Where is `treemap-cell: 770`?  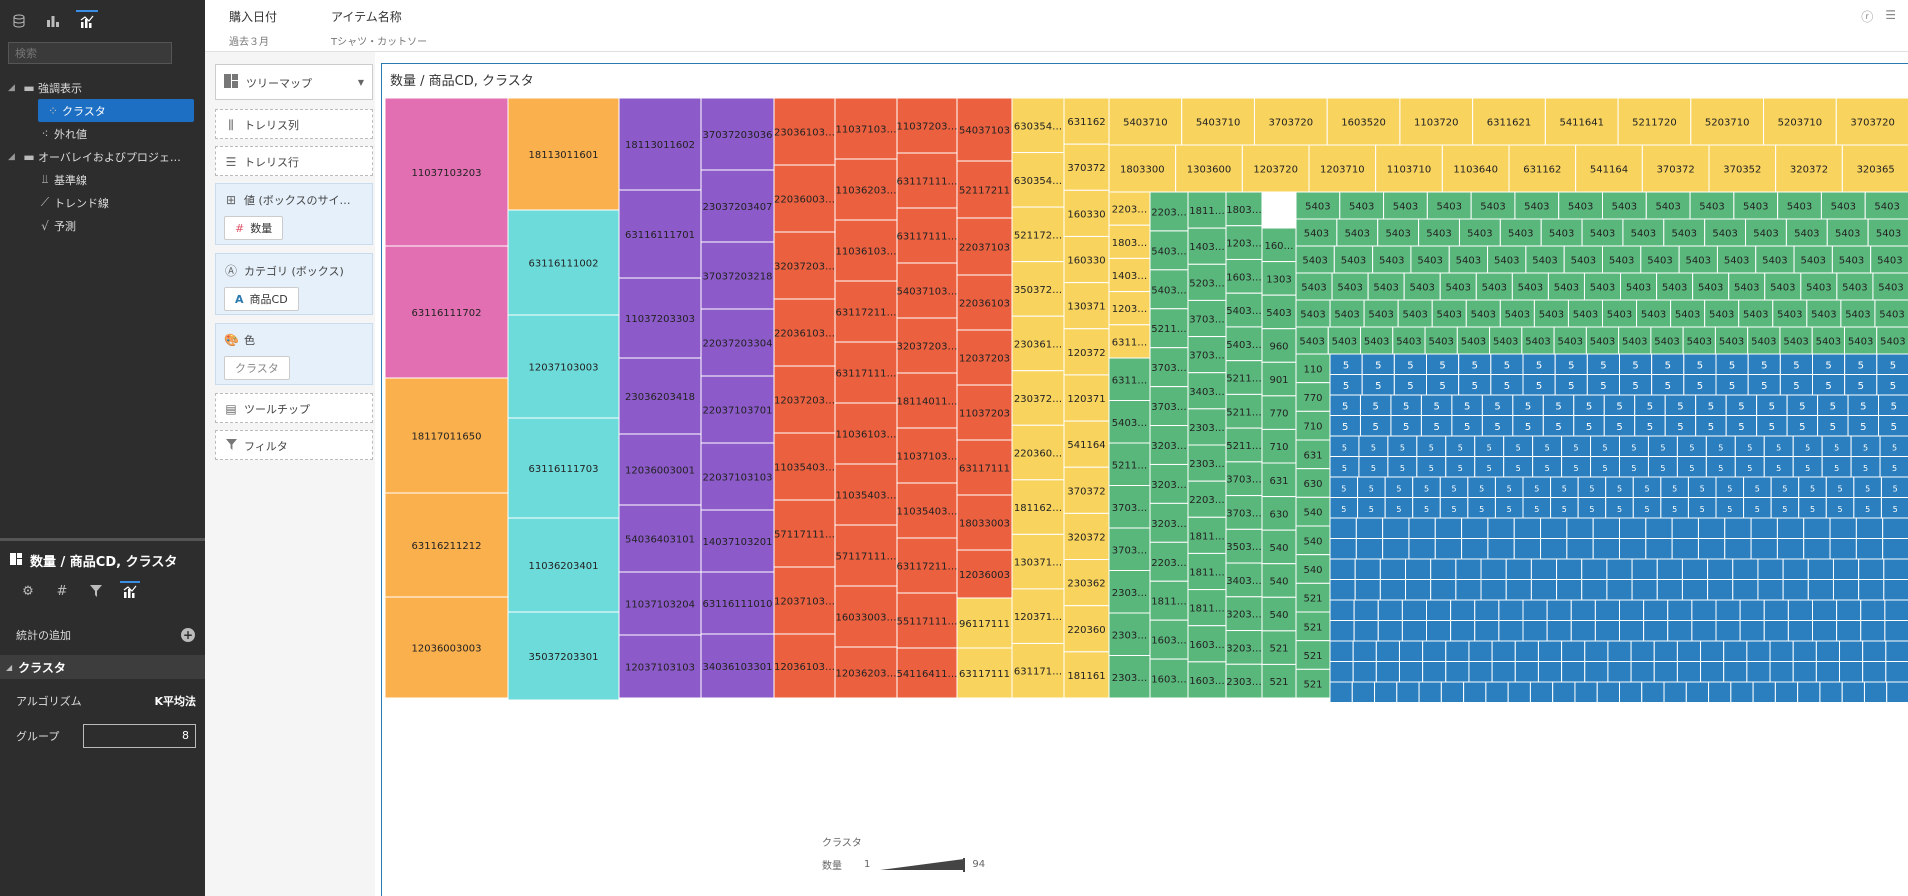 treemap-cell: 770 is located at coordinates (1279, 412).